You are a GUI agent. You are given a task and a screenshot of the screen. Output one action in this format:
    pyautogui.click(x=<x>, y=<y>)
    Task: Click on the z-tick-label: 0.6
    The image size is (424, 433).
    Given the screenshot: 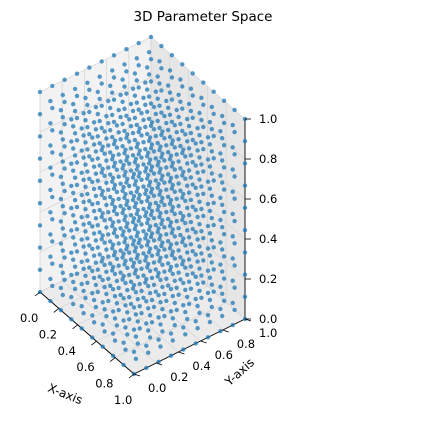 What is the action you would take?
    pyautogui.click(x=268, y=199)
    